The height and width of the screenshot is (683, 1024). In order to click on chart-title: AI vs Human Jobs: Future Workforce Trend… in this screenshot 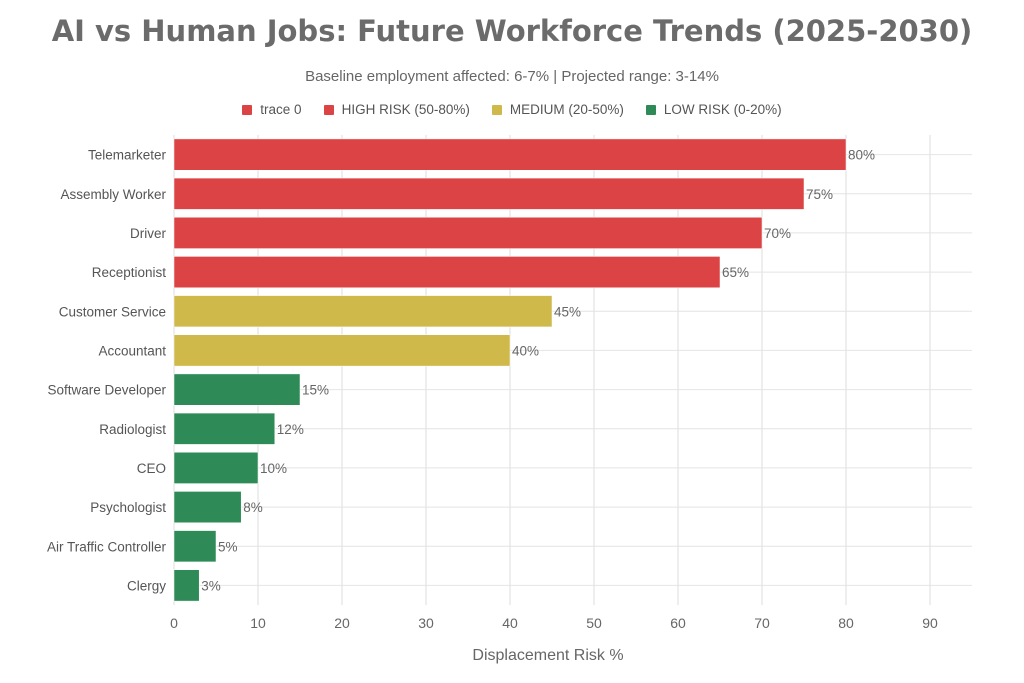, I will do `click(512, 31)`.